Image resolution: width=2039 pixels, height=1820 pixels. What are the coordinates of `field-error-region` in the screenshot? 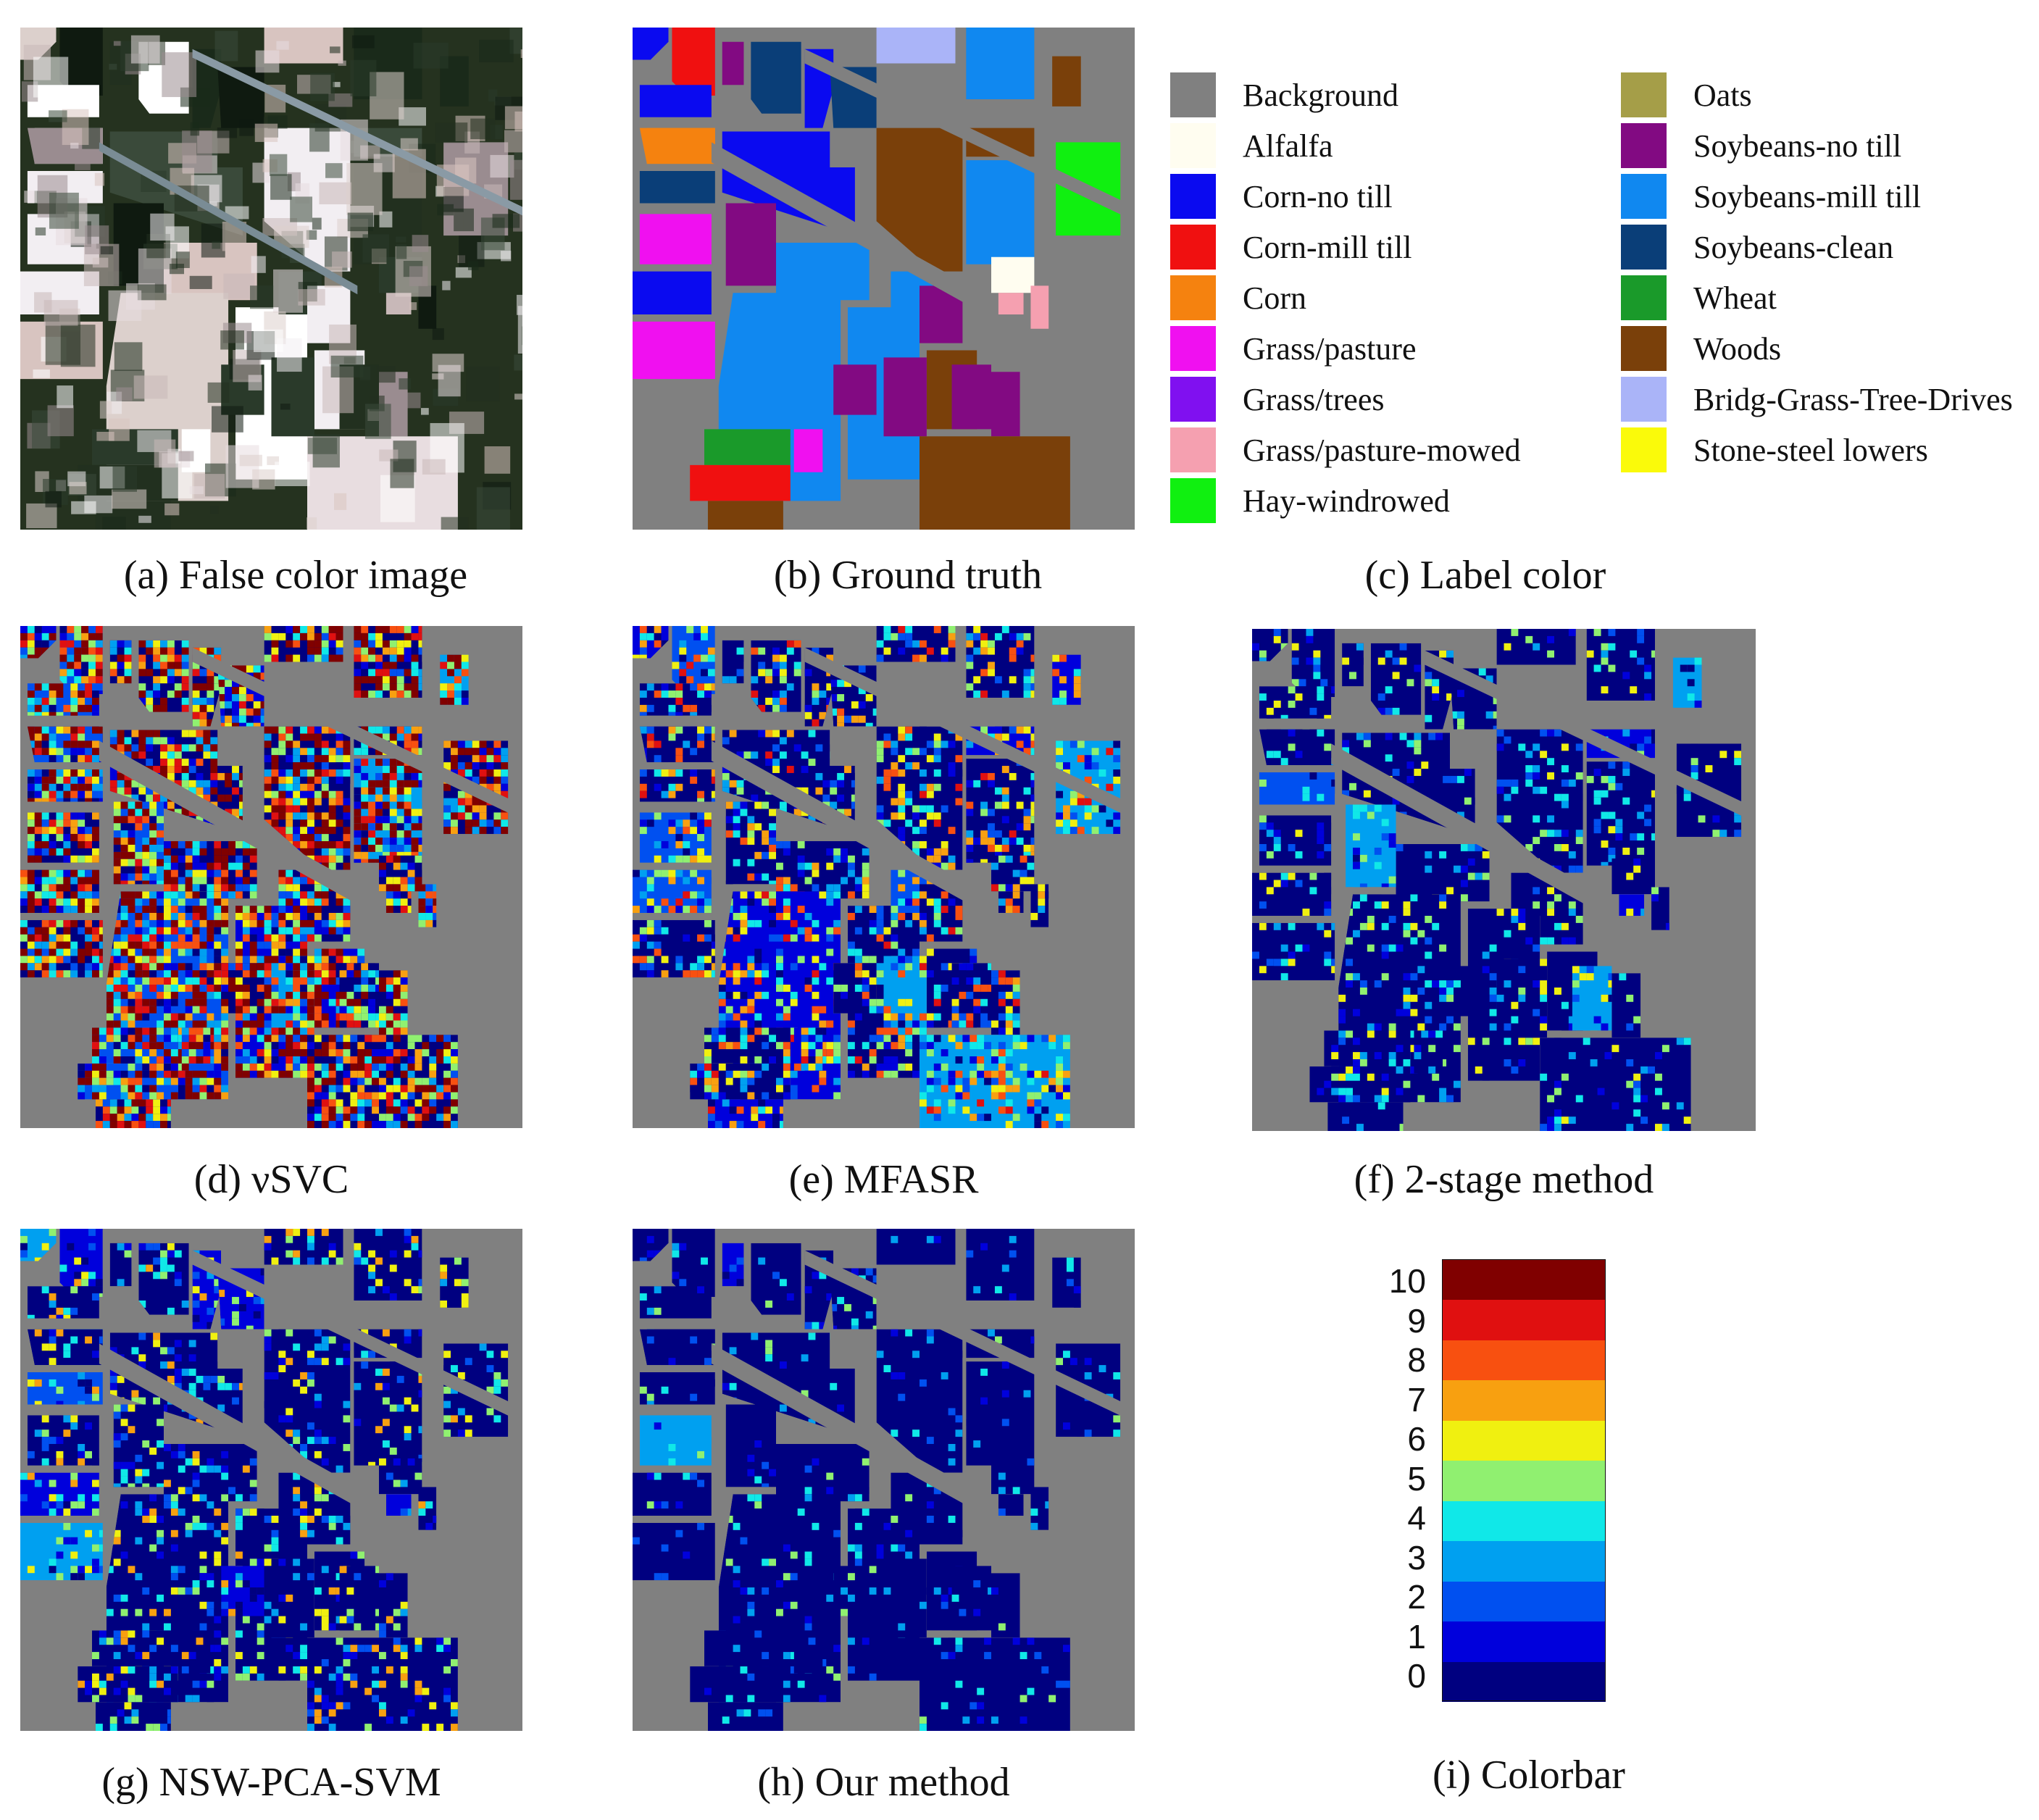 It's located at (677, 744).